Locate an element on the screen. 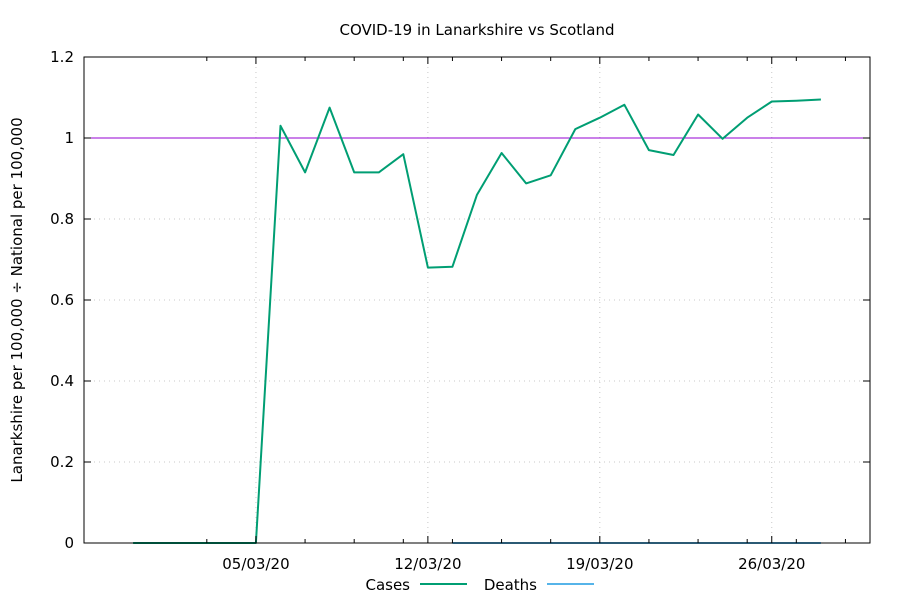 The width and height of the screenshot is (900, 600). x-tick-label: 19/03/20 is located at coordinates (599, 564).